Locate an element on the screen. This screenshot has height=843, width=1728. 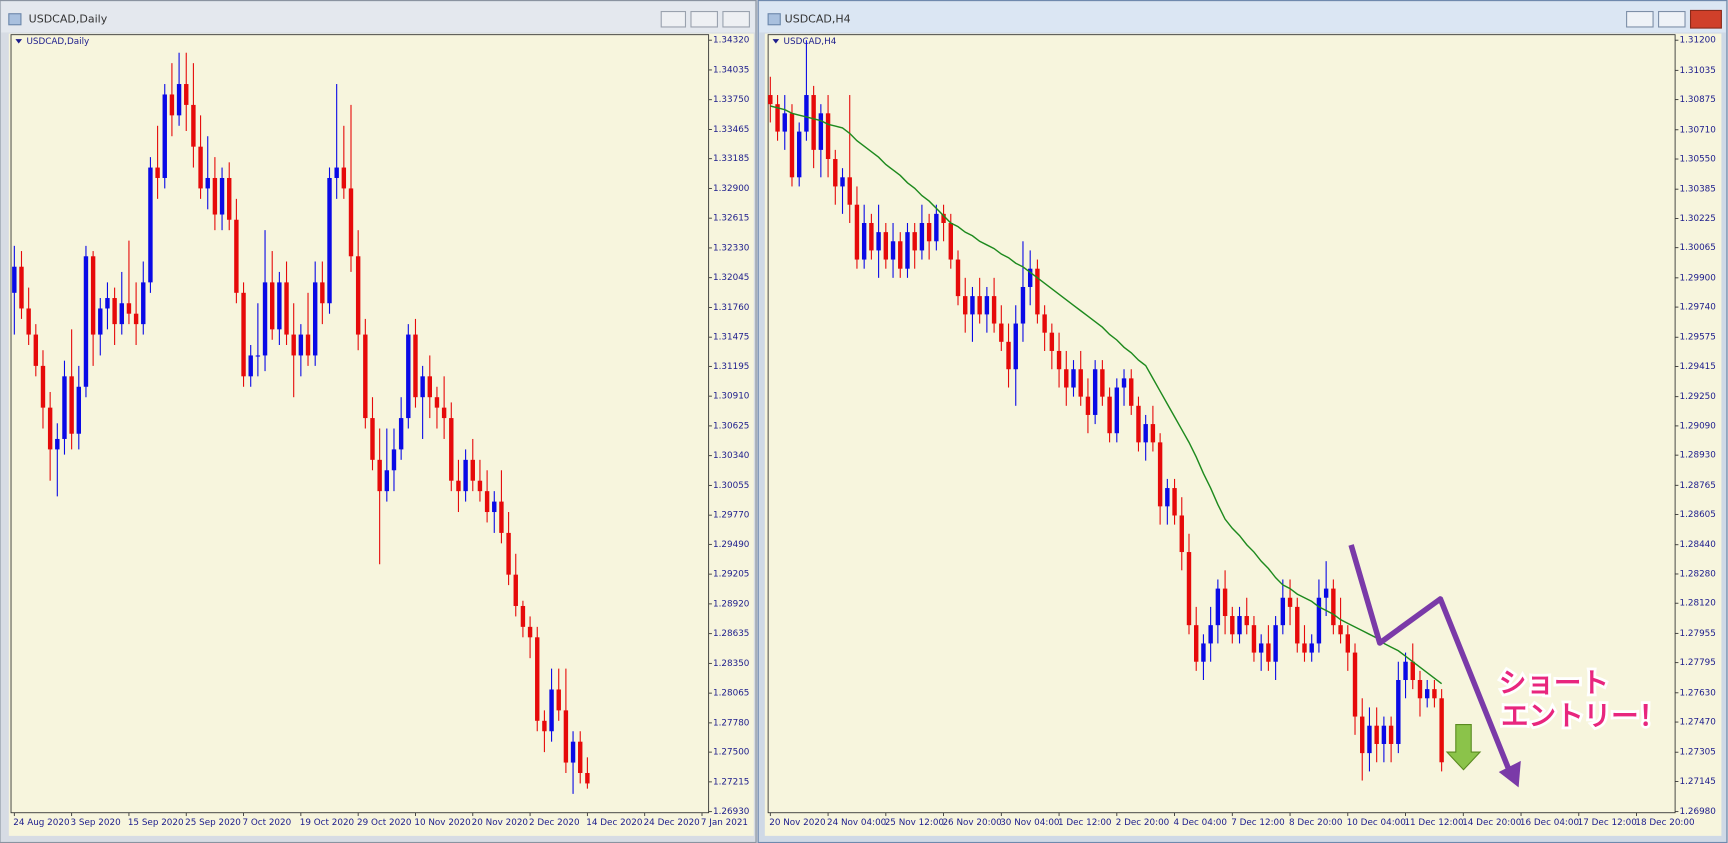
y-tick-label: 1.30385 is located at coordinates (1698, 190).